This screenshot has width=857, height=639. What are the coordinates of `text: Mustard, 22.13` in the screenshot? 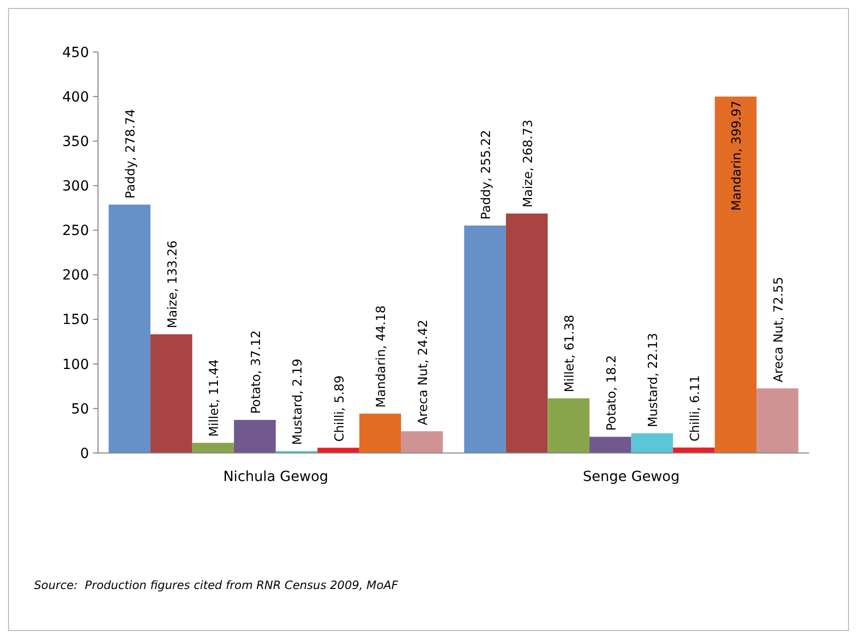 It's located at (652, 380).